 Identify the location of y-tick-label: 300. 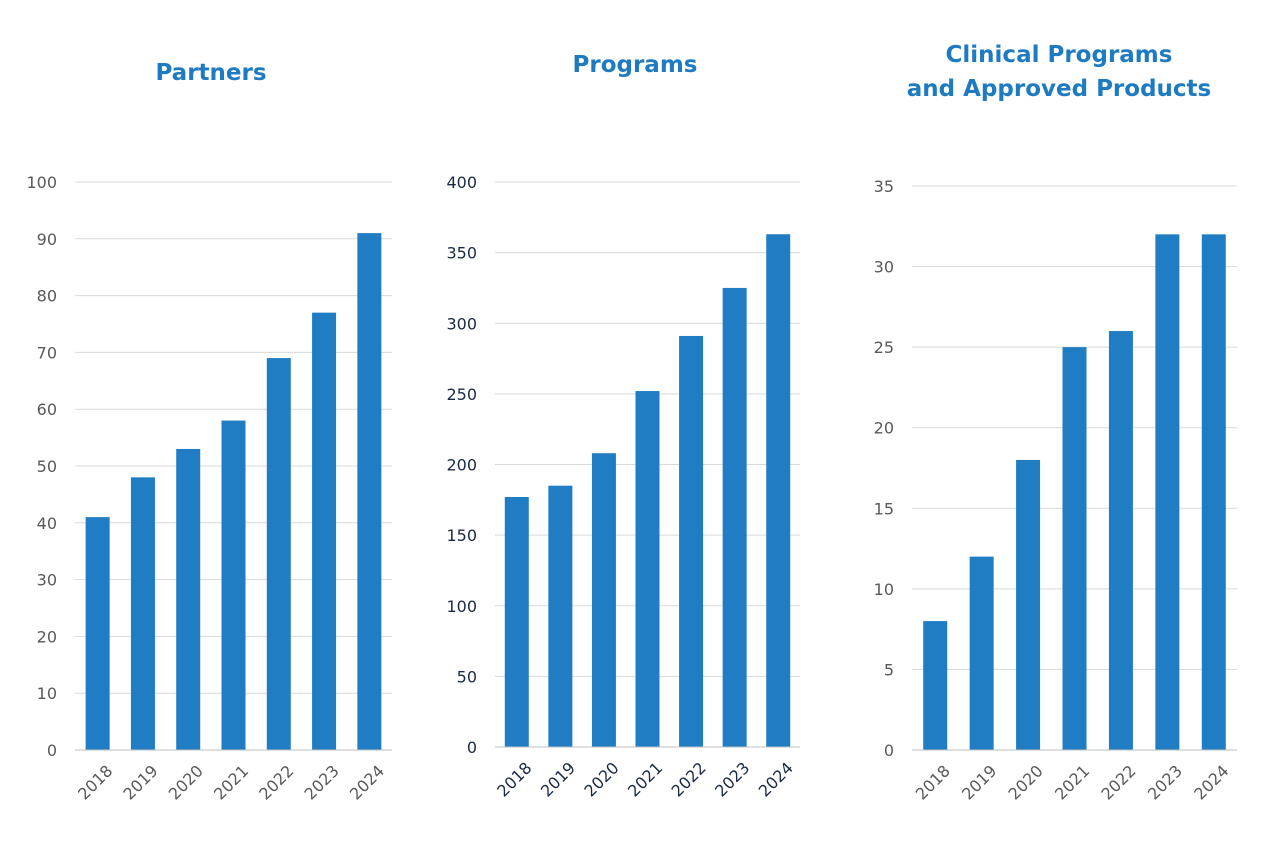
(461, 323).